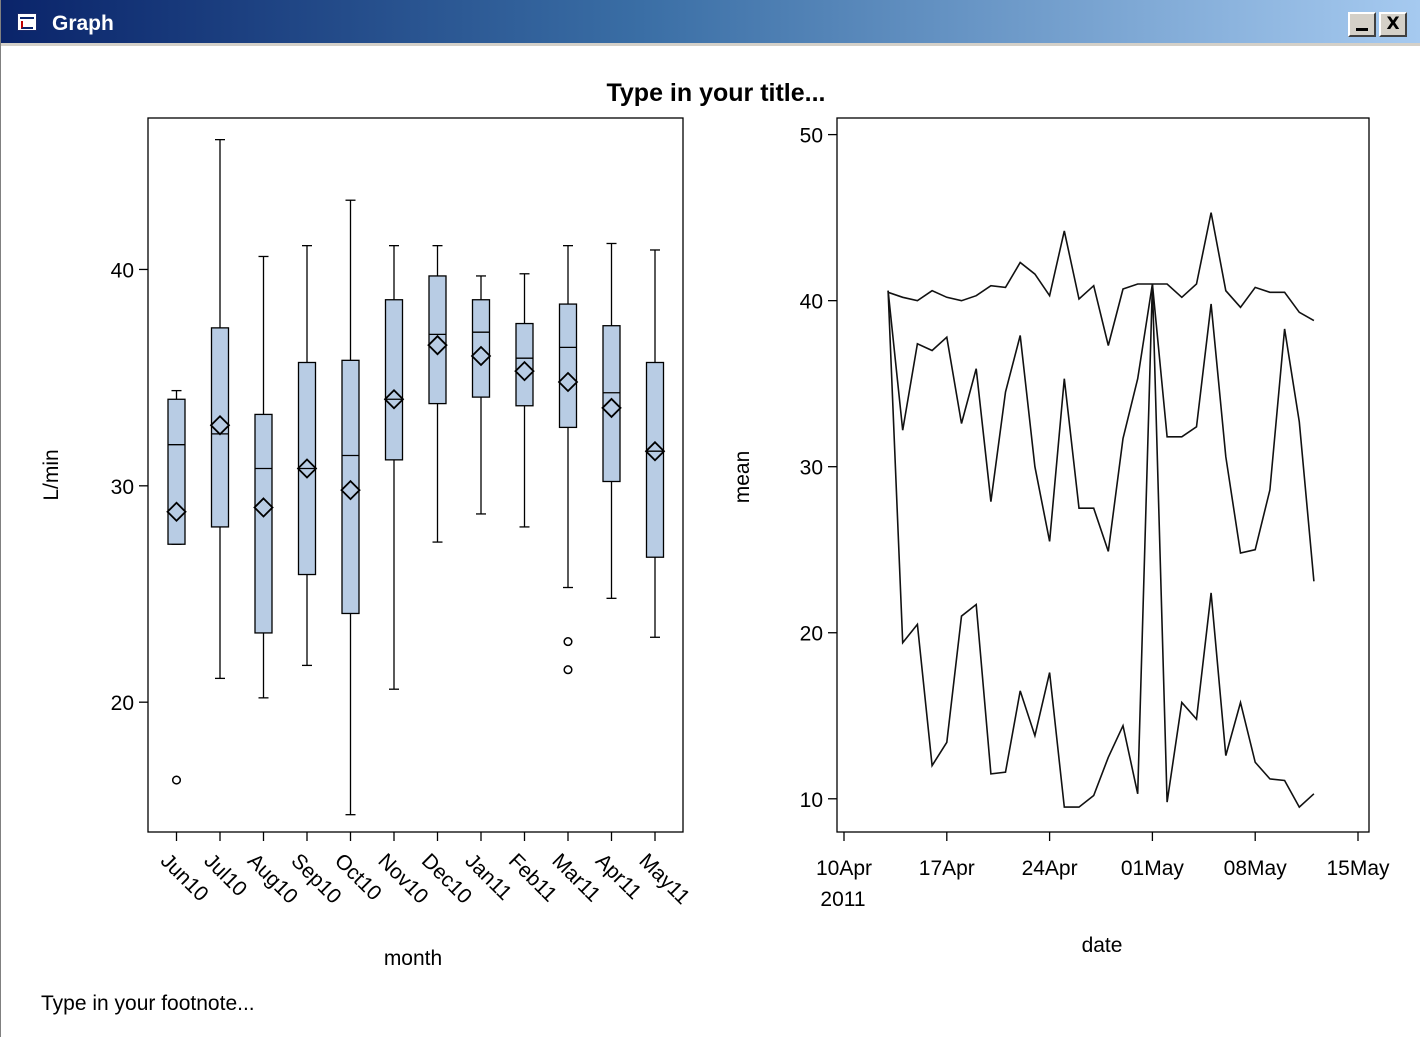 This screenshot has width=1420, height=1037. Describe the element at coordinates (184, 877) in the screenshot. I see `x-tick-label: Jun10` at that location.